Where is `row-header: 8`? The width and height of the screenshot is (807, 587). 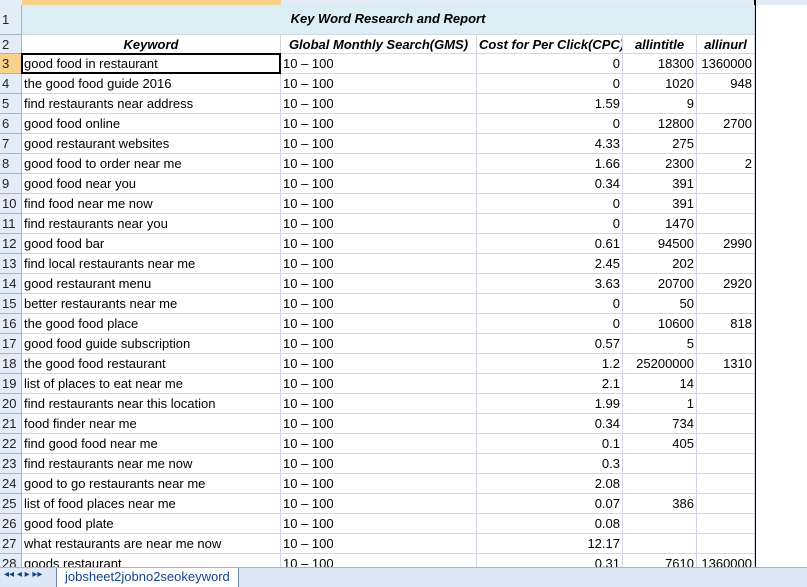 row-header: 8 is located at coordinates (11, 164).